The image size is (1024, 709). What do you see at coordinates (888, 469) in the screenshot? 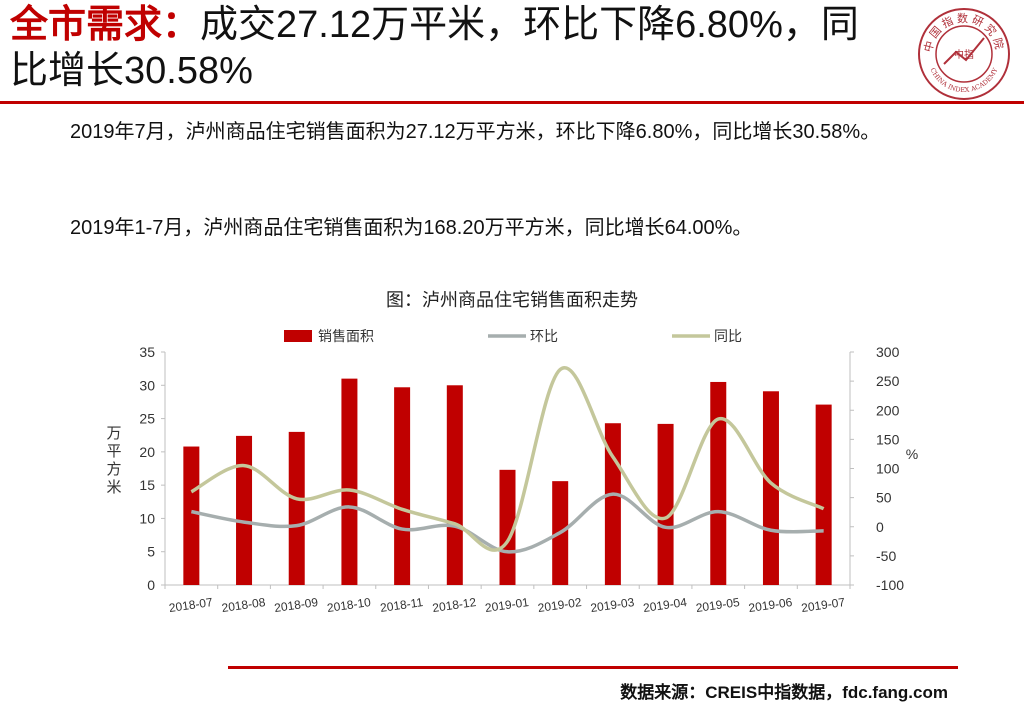
I see `y-tick-label-right: 100` at bounding box center [888, 469].